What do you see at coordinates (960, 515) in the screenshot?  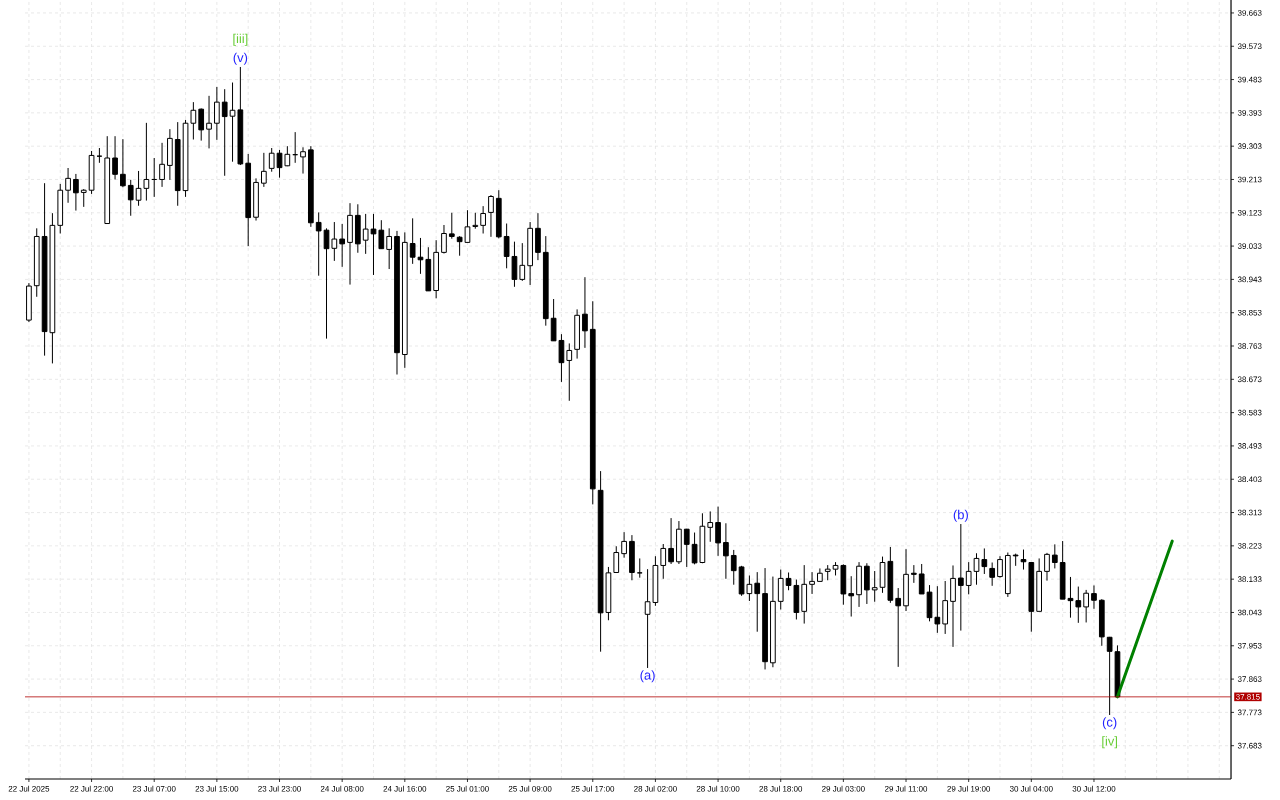 I see `annotation: (b)` at bounding box center [960, 515].